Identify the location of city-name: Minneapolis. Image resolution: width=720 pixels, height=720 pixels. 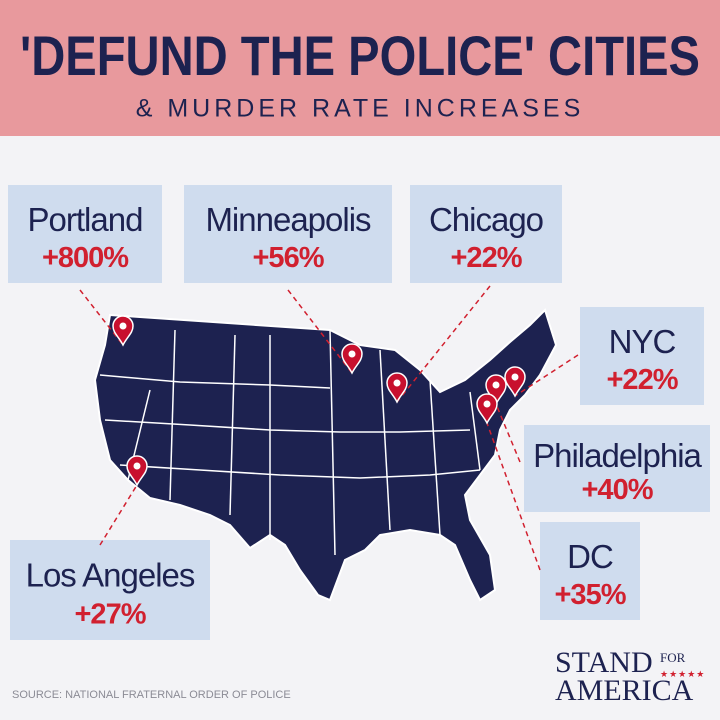
(288, 219).